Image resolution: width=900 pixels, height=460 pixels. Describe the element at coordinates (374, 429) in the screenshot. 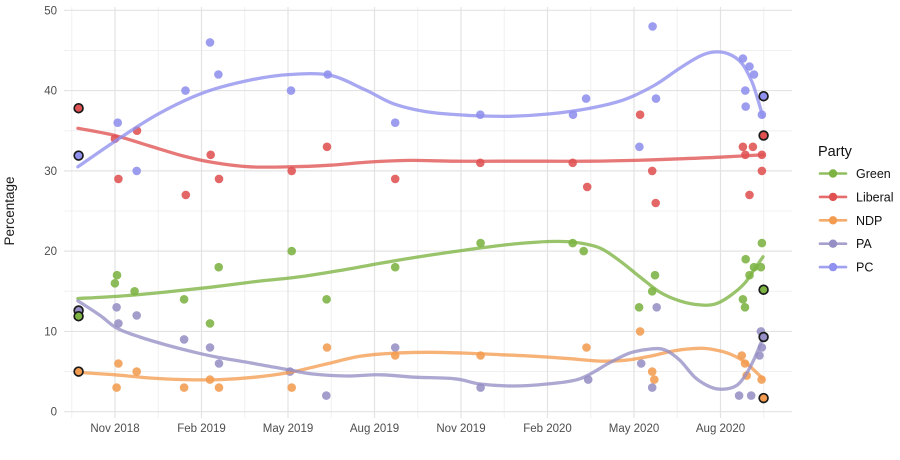

I see `x-tick-label: Aug 2019` at that location.